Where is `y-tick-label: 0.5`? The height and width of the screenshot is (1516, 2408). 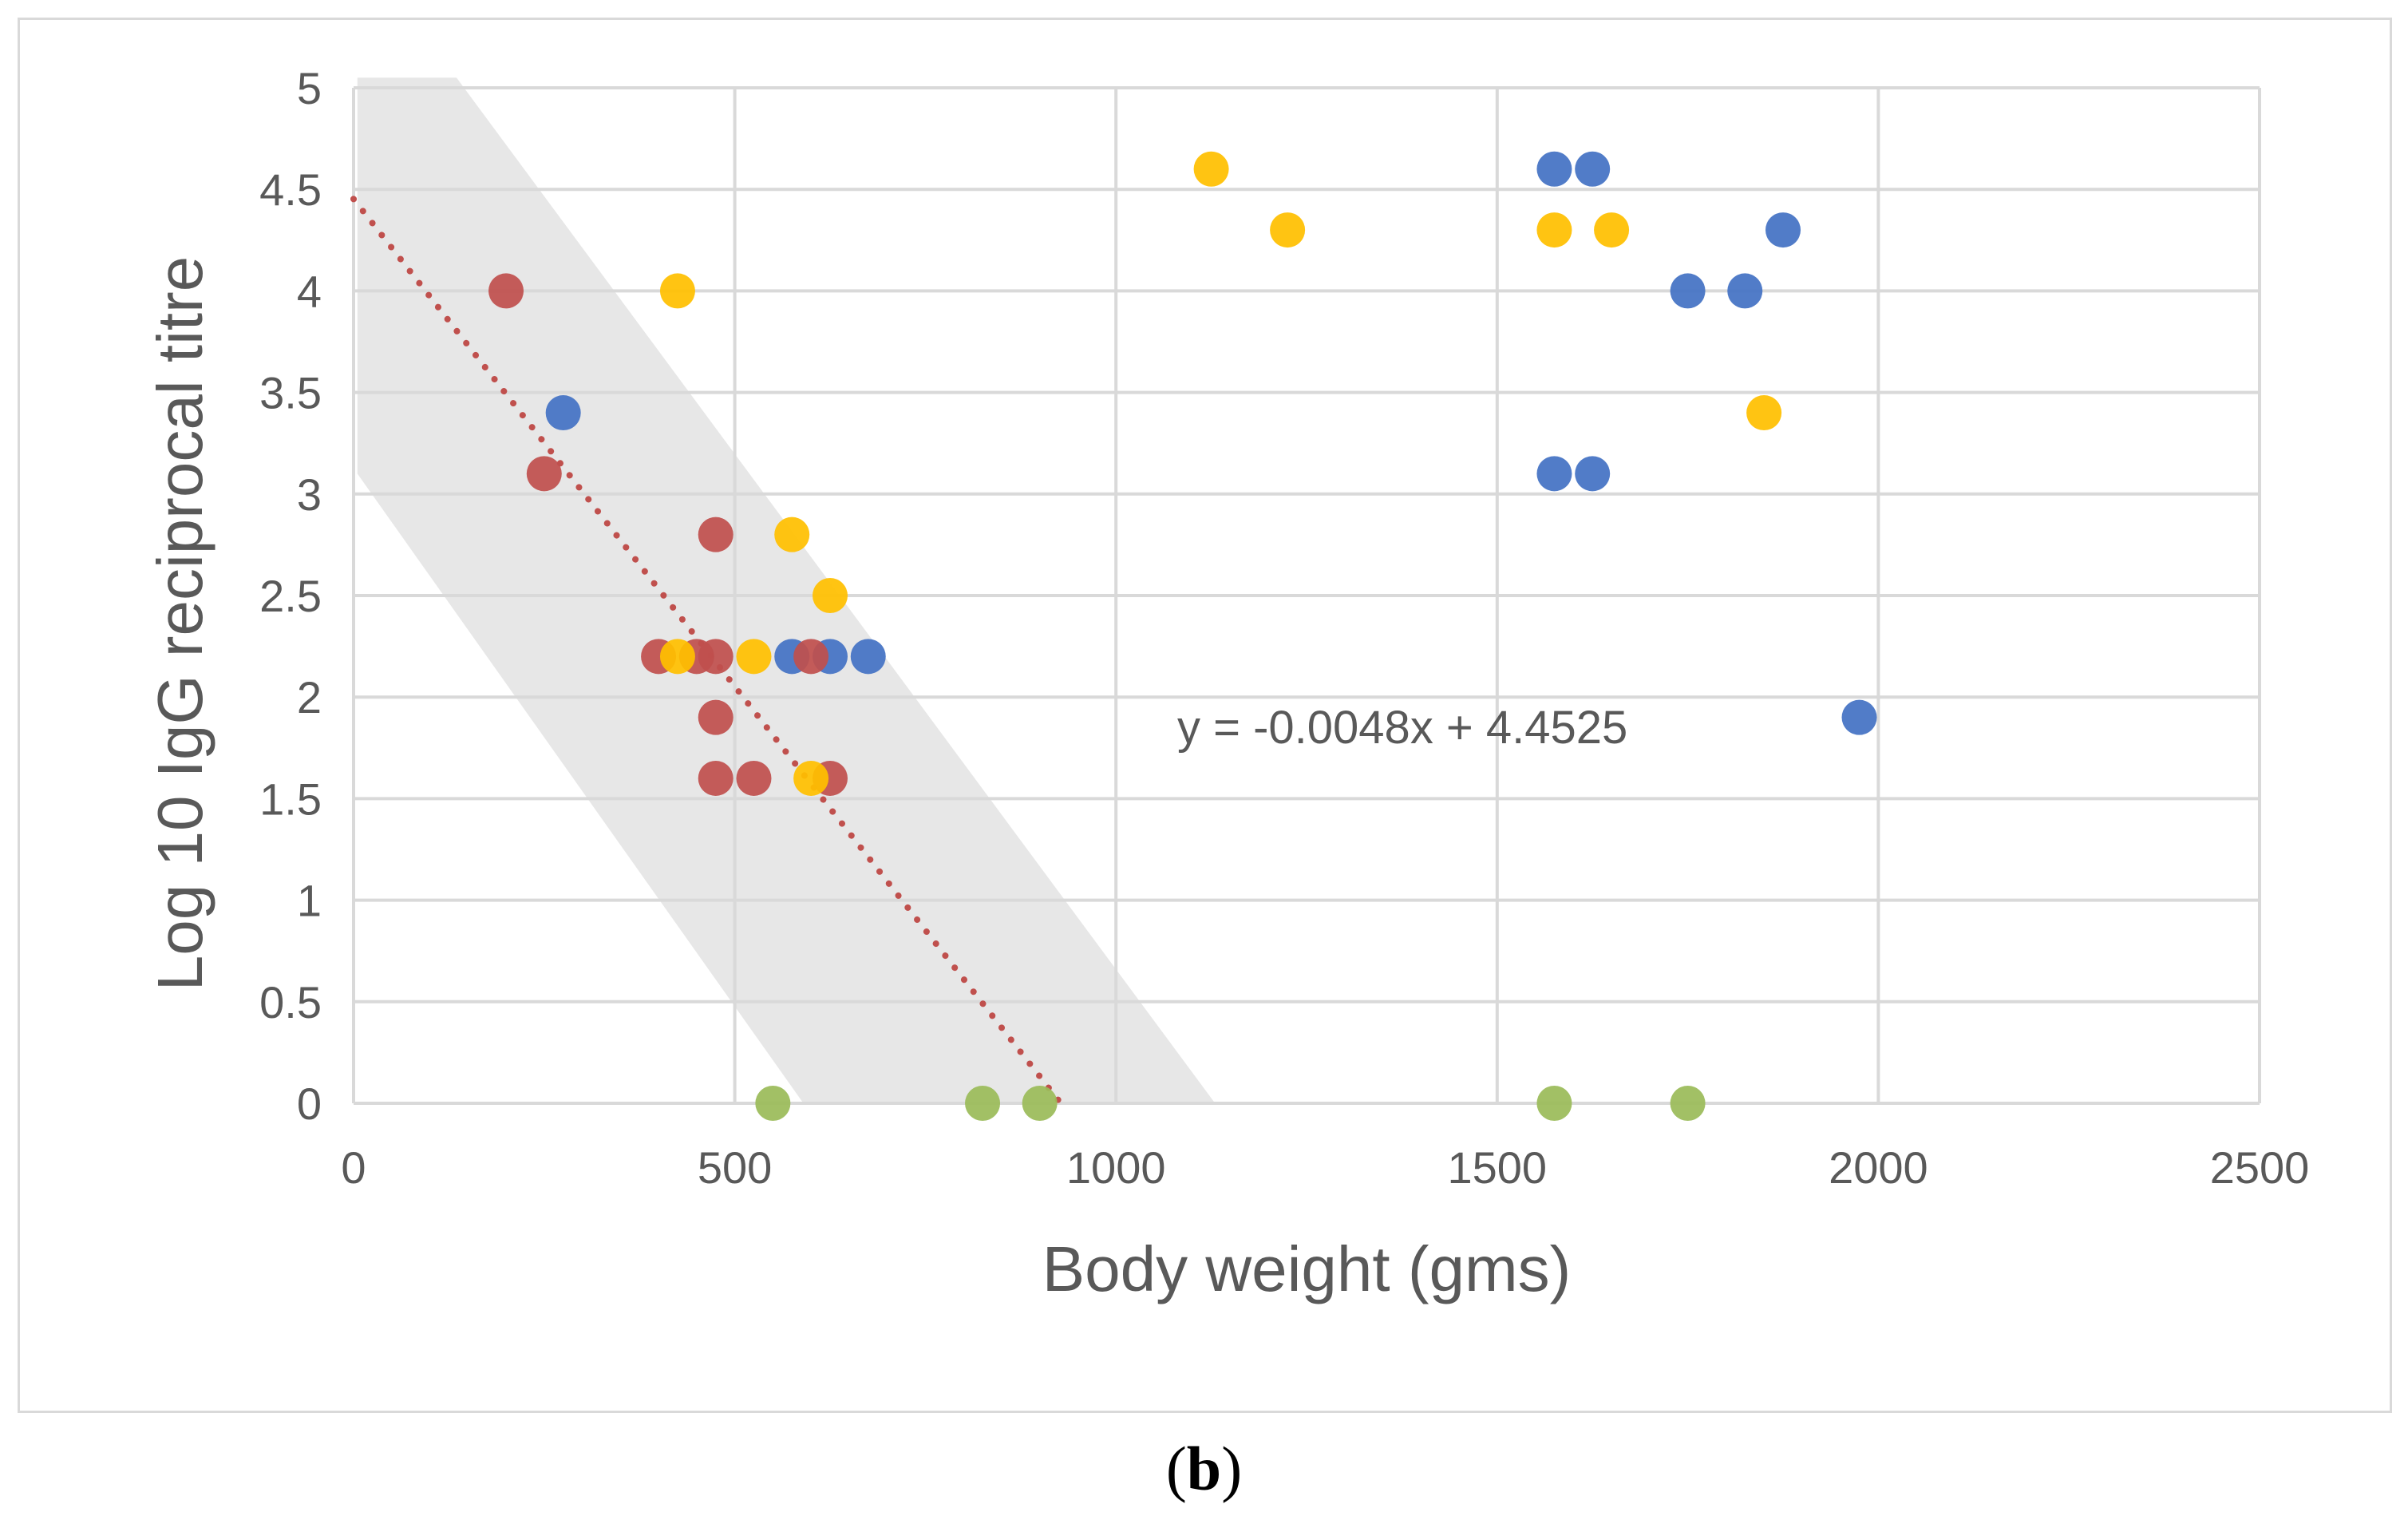
y-tick-label: 0.5 is located at coordinates (290, 1002).